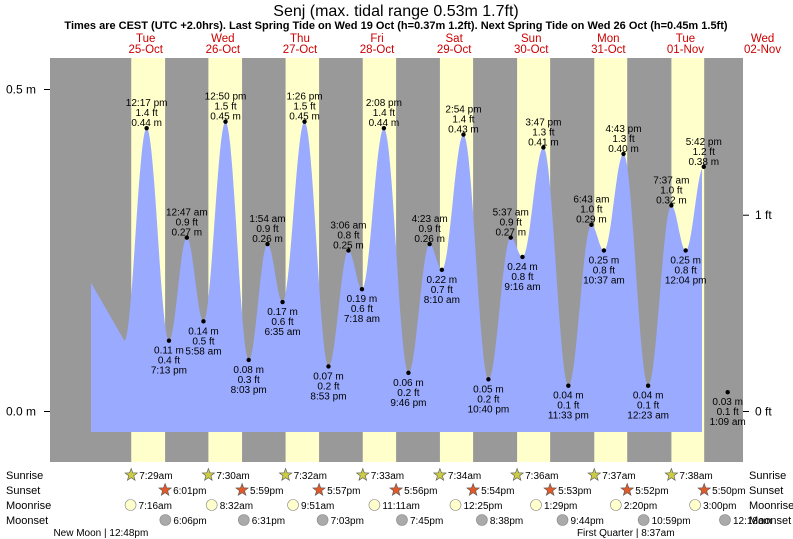 Image resolution: width=793 pixels, height=539 pixels. What do you see at coordinates (187, 233) in the screenshot?
I see `tide-m: 0.27 m` at bounding box center [187, 233].